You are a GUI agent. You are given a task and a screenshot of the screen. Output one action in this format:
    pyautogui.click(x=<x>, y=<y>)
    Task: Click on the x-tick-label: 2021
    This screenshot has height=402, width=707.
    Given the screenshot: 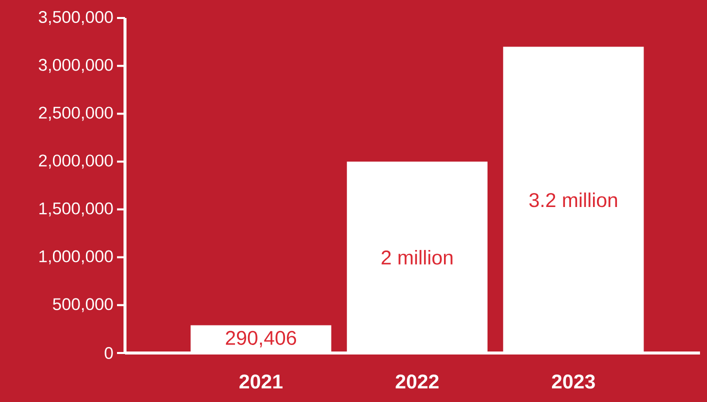 What is the action you would take?
    pyautogui.click(x=261, y=381)
    